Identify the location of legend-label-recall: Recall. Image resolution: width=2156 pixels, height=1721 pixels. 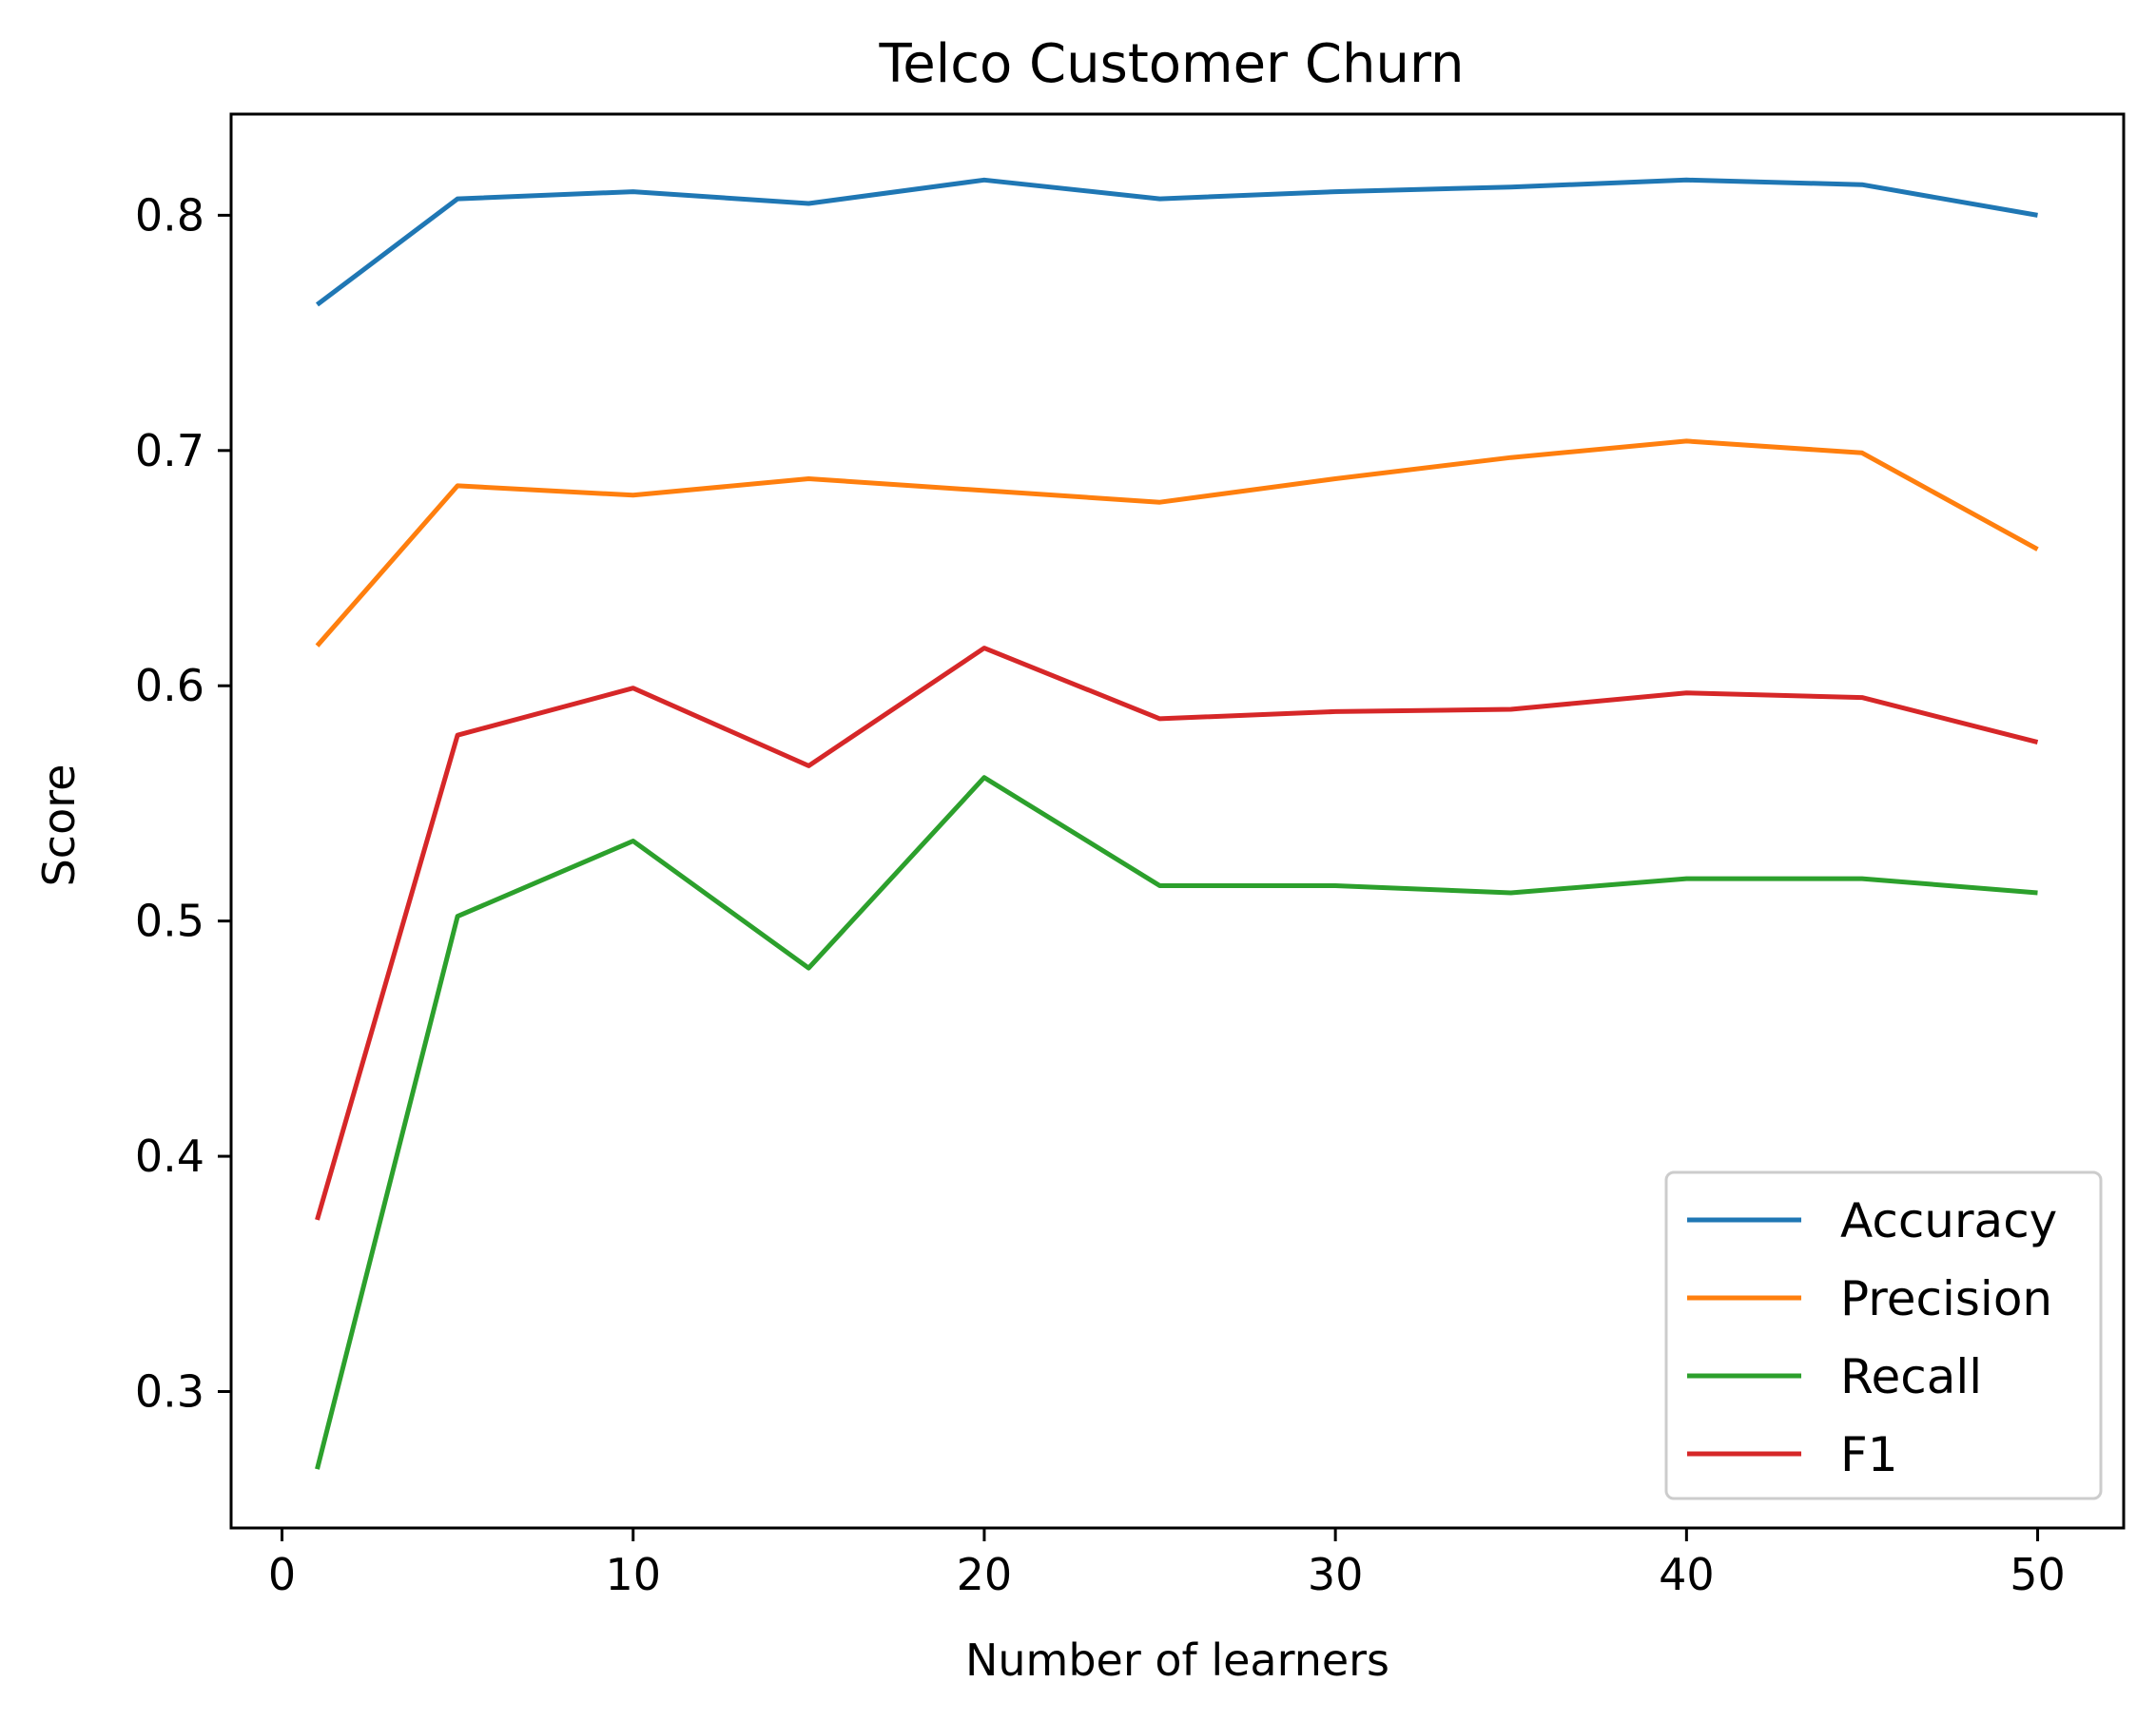
(1911, 1376).